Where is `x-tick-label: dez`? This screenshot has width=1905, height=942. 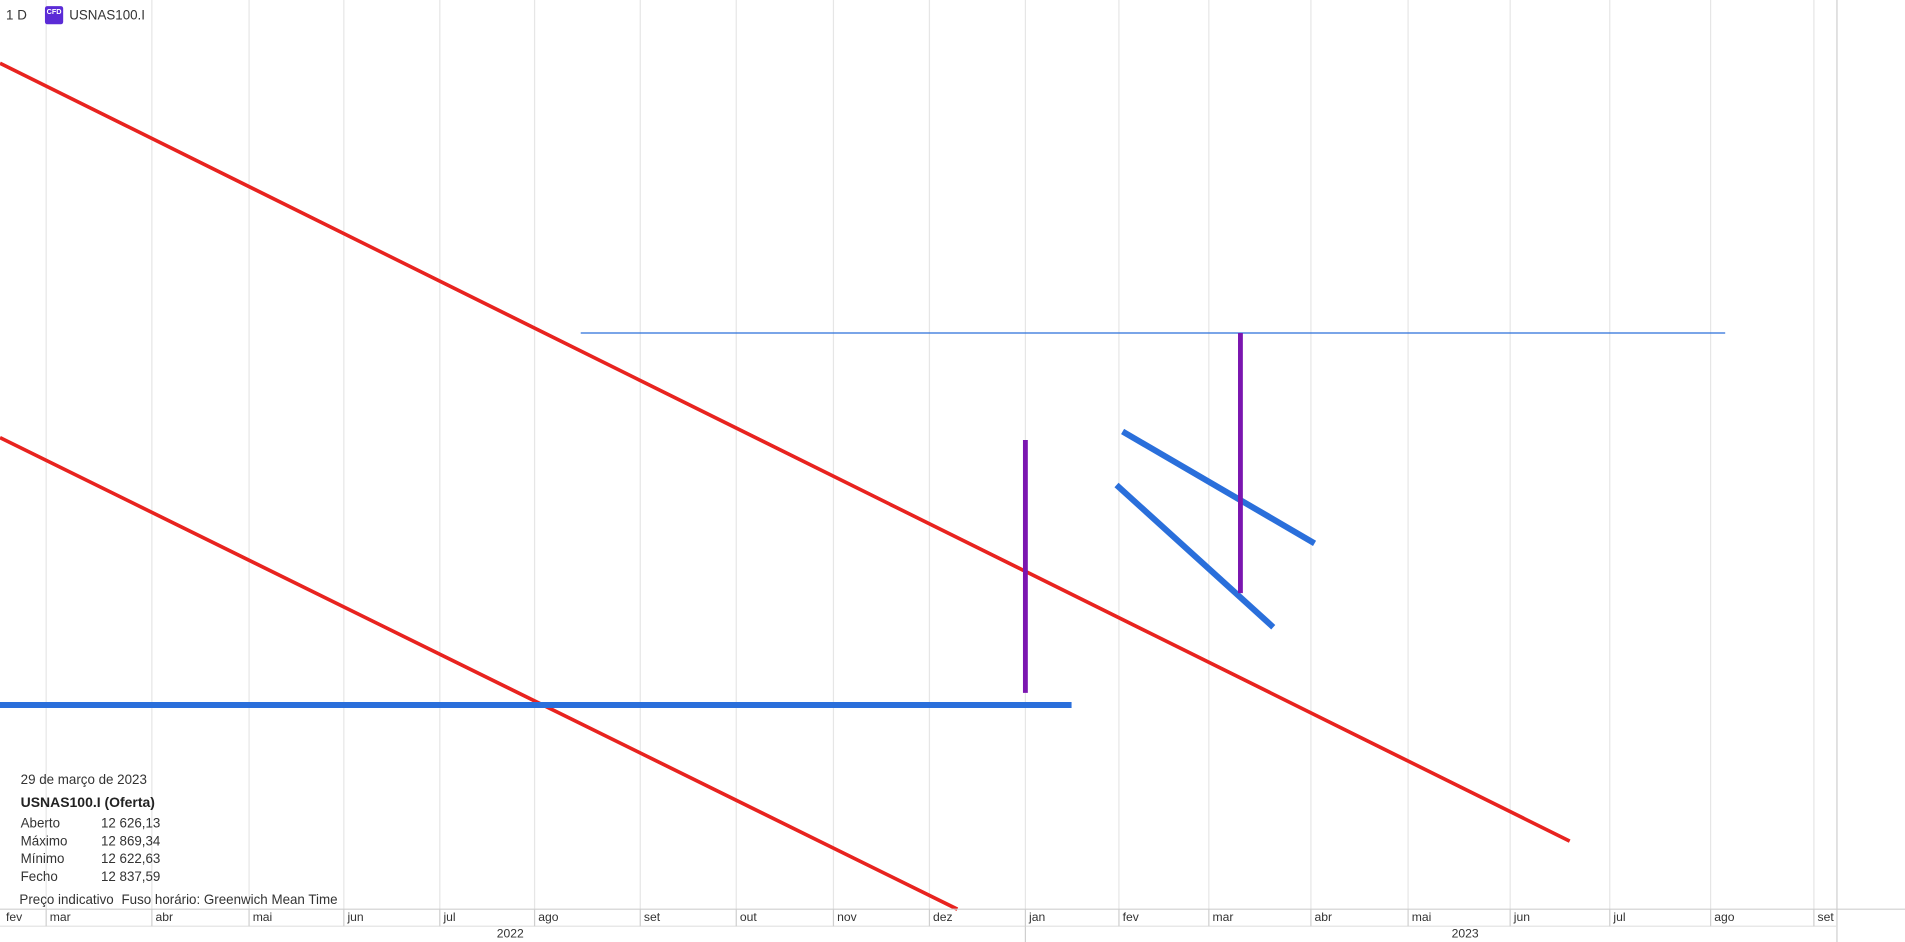
x-tick-label: dez is located at coordinates (943, 917).